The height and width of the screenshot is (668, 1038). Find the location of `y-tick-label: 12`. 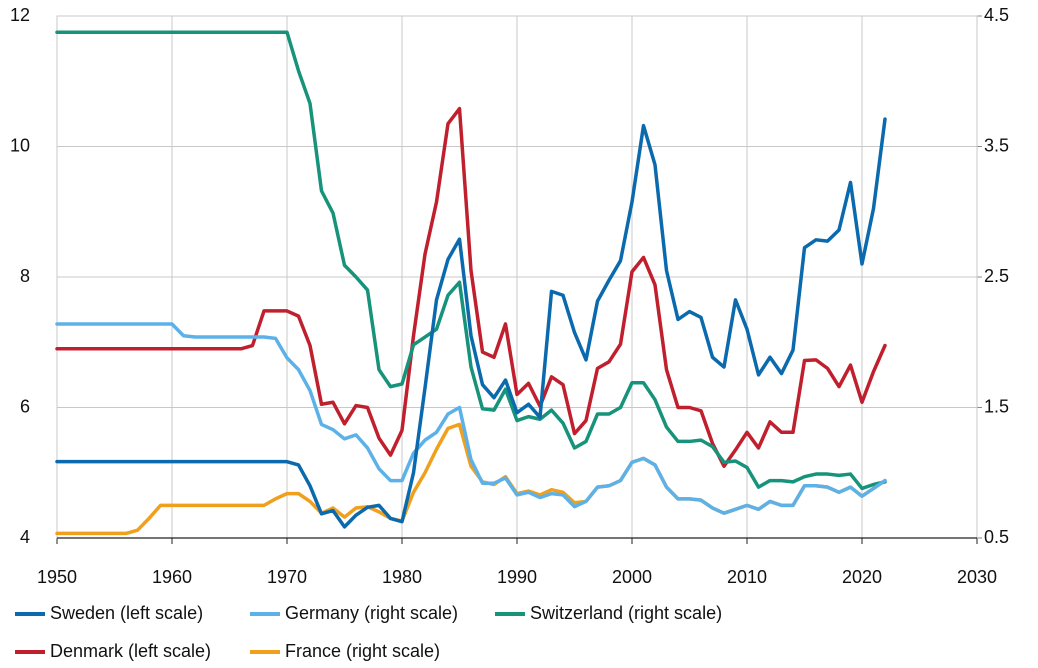

y-tick-label: 12 is located at coordinates (20, 15).